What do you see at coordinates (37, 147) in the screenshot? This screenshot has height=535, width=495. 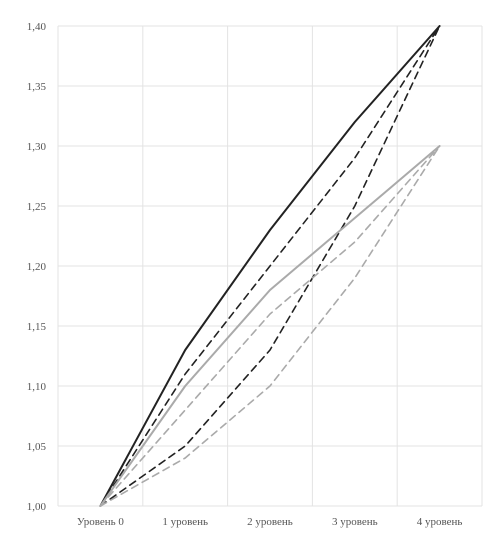 I see `y-tick-label: 1,30` at bounding box center [37, 147].